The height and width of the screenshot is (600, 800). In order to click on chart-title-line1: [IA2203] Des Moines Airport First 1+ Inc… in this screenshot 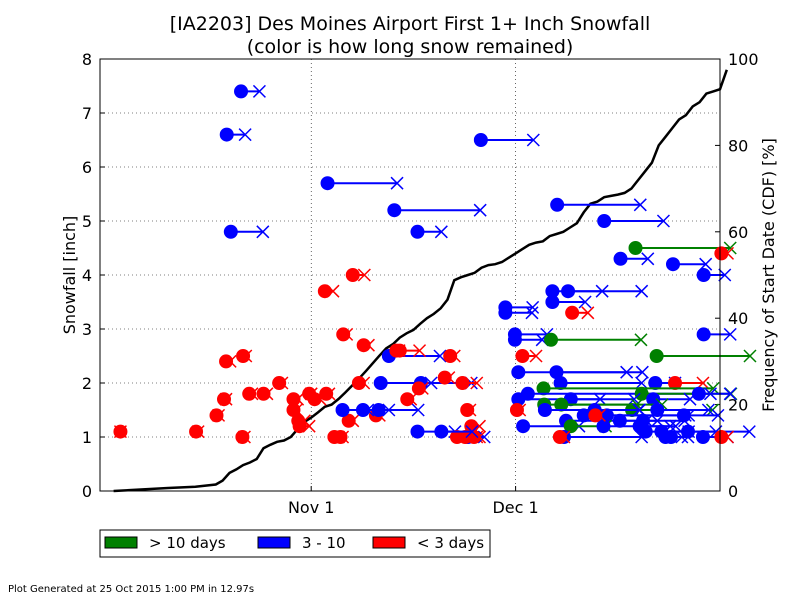, I will do `click(410, 24)`.